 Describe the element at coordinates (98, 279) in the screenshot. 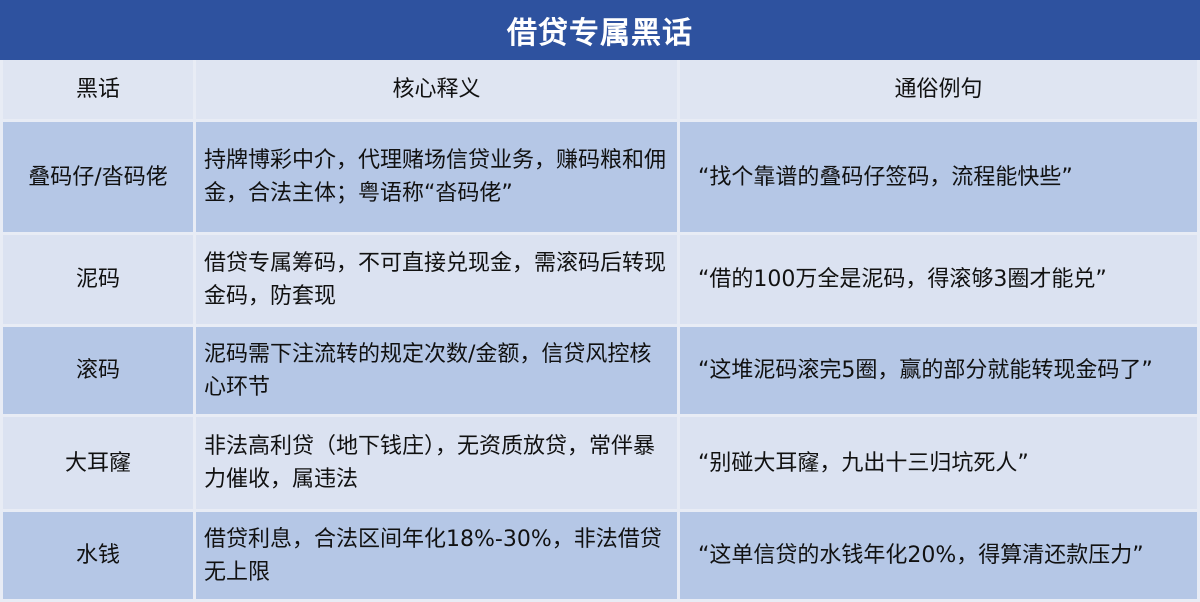

I see `term-cell: 泥码` at that location.